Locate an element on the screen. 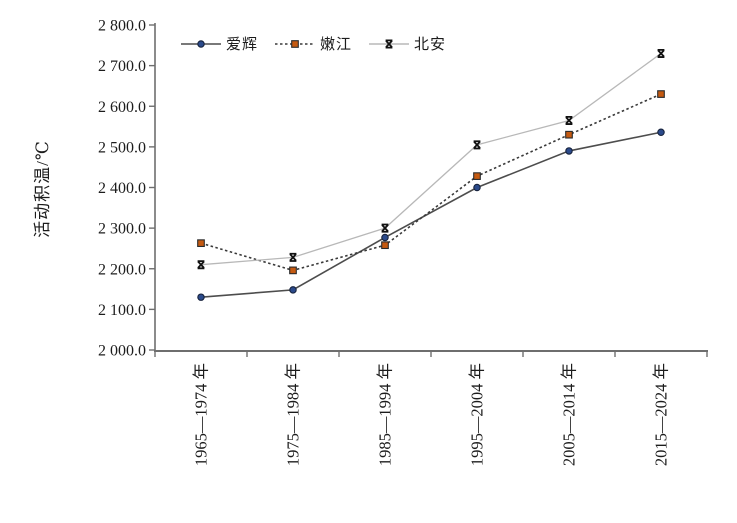 The width and height of the screenshot is (737, 523). y-axis-title: 活动积温/℃ is located at coordinates (42, 189).